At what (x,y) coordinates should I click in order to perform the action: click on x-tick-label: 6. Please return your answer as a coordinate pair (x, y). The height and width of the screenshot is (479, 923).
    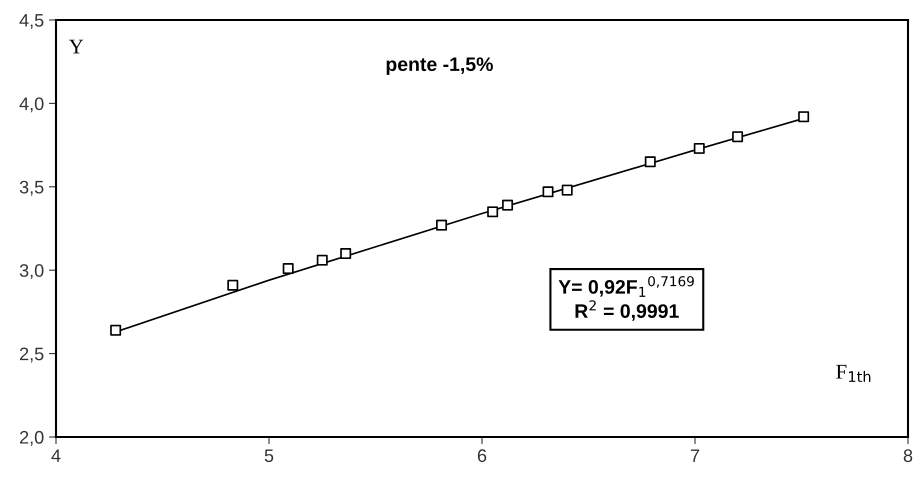
    Looking at the image, I should click on (482, 455).